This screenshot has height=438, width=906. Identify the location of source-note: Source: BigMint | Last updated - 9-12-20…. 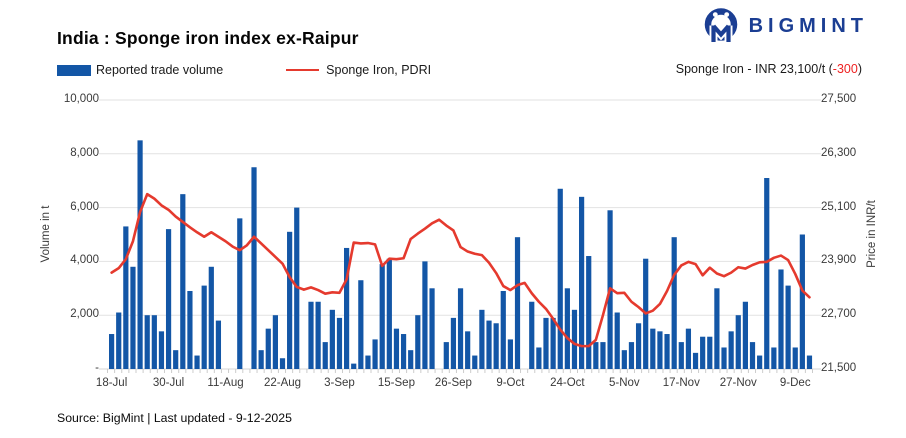
(174, 418).